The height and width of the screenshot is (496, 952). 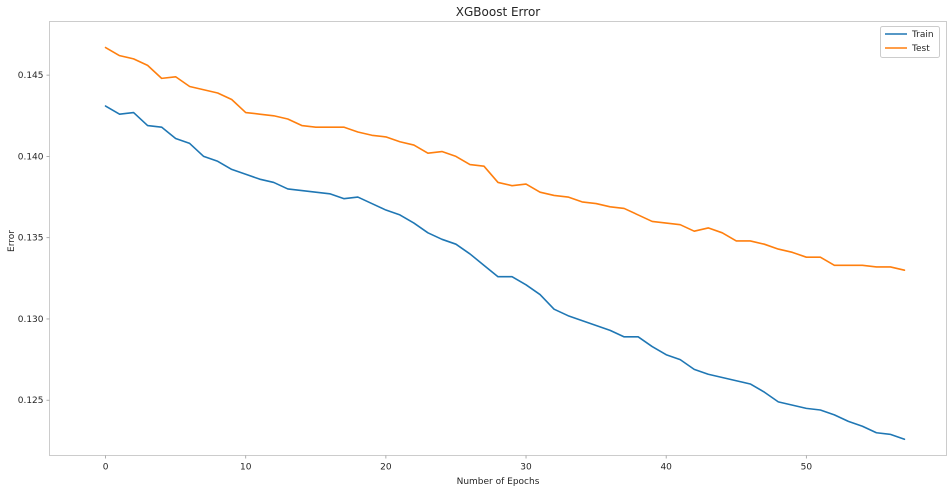 I want to click on x-tick-label: 20, so click(x=386, y=468).